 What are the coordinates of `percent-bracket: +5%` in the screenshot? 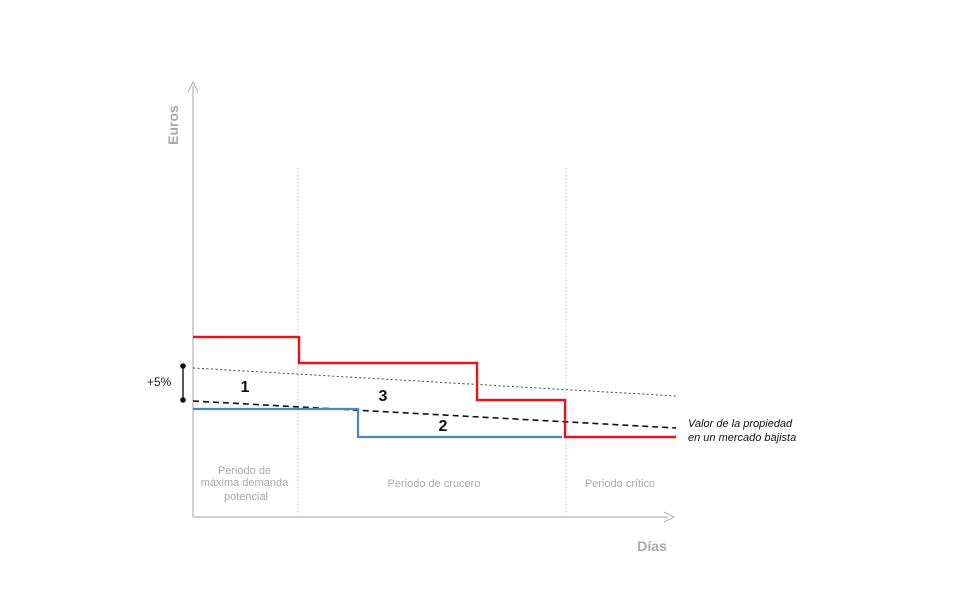 It's located at (166, 383).